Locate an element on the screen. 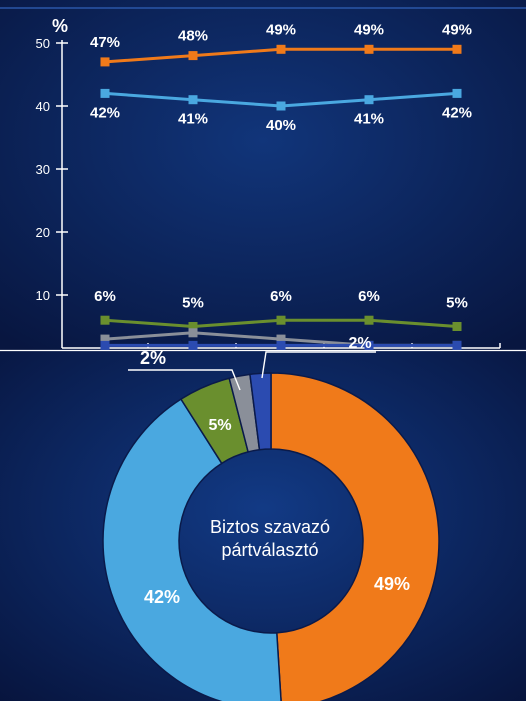 The height and width of the screenshot is (701, 526). y-axis-unit-label: % is located at coordinates (60, 26).